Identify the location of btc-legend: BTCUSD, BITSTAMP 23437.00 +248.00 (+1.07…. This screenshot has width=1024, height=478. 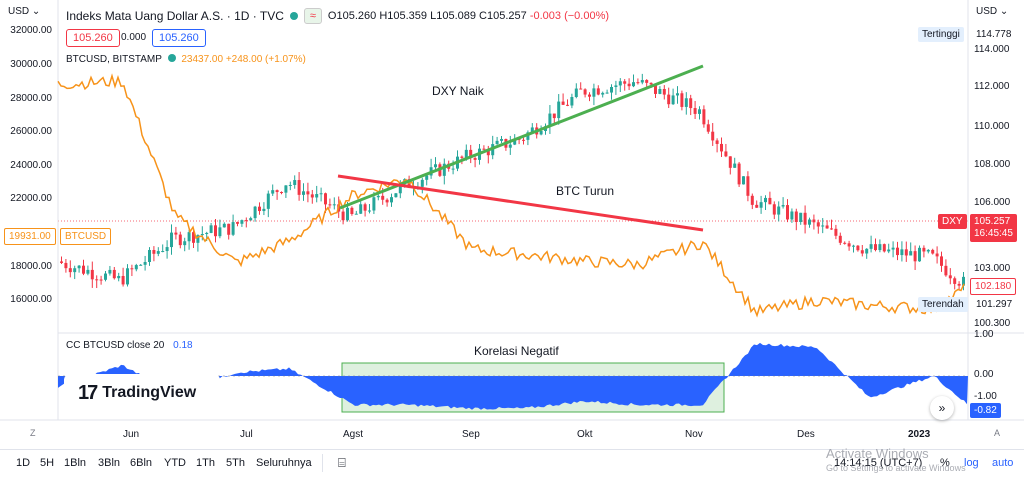
(186, 59).